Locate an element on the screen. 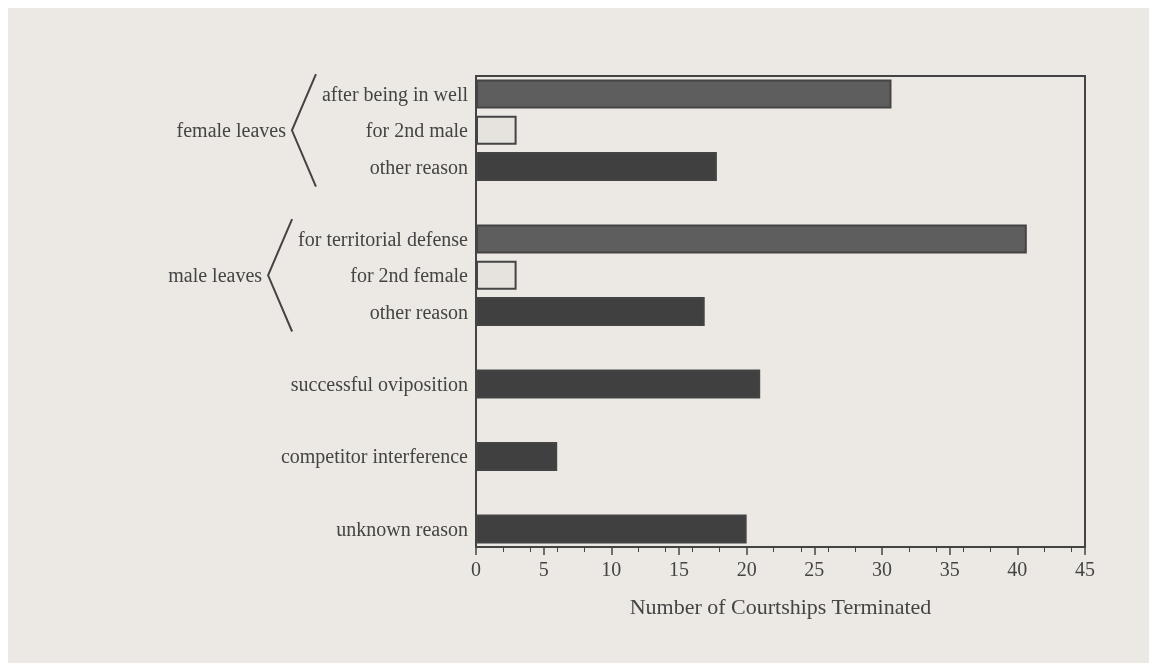 This screenshot has width=1157, height=671. y-tick-label: after being in well is located at coordinates (395, 95).